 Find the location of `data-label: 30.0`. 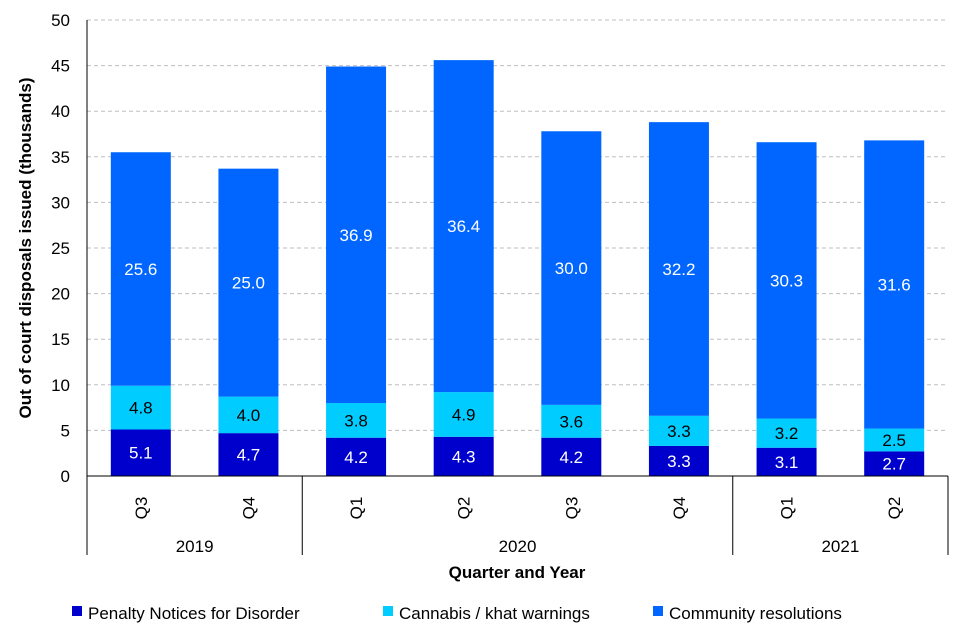

data-label: 30.0 is located at coordinates (571, 268).